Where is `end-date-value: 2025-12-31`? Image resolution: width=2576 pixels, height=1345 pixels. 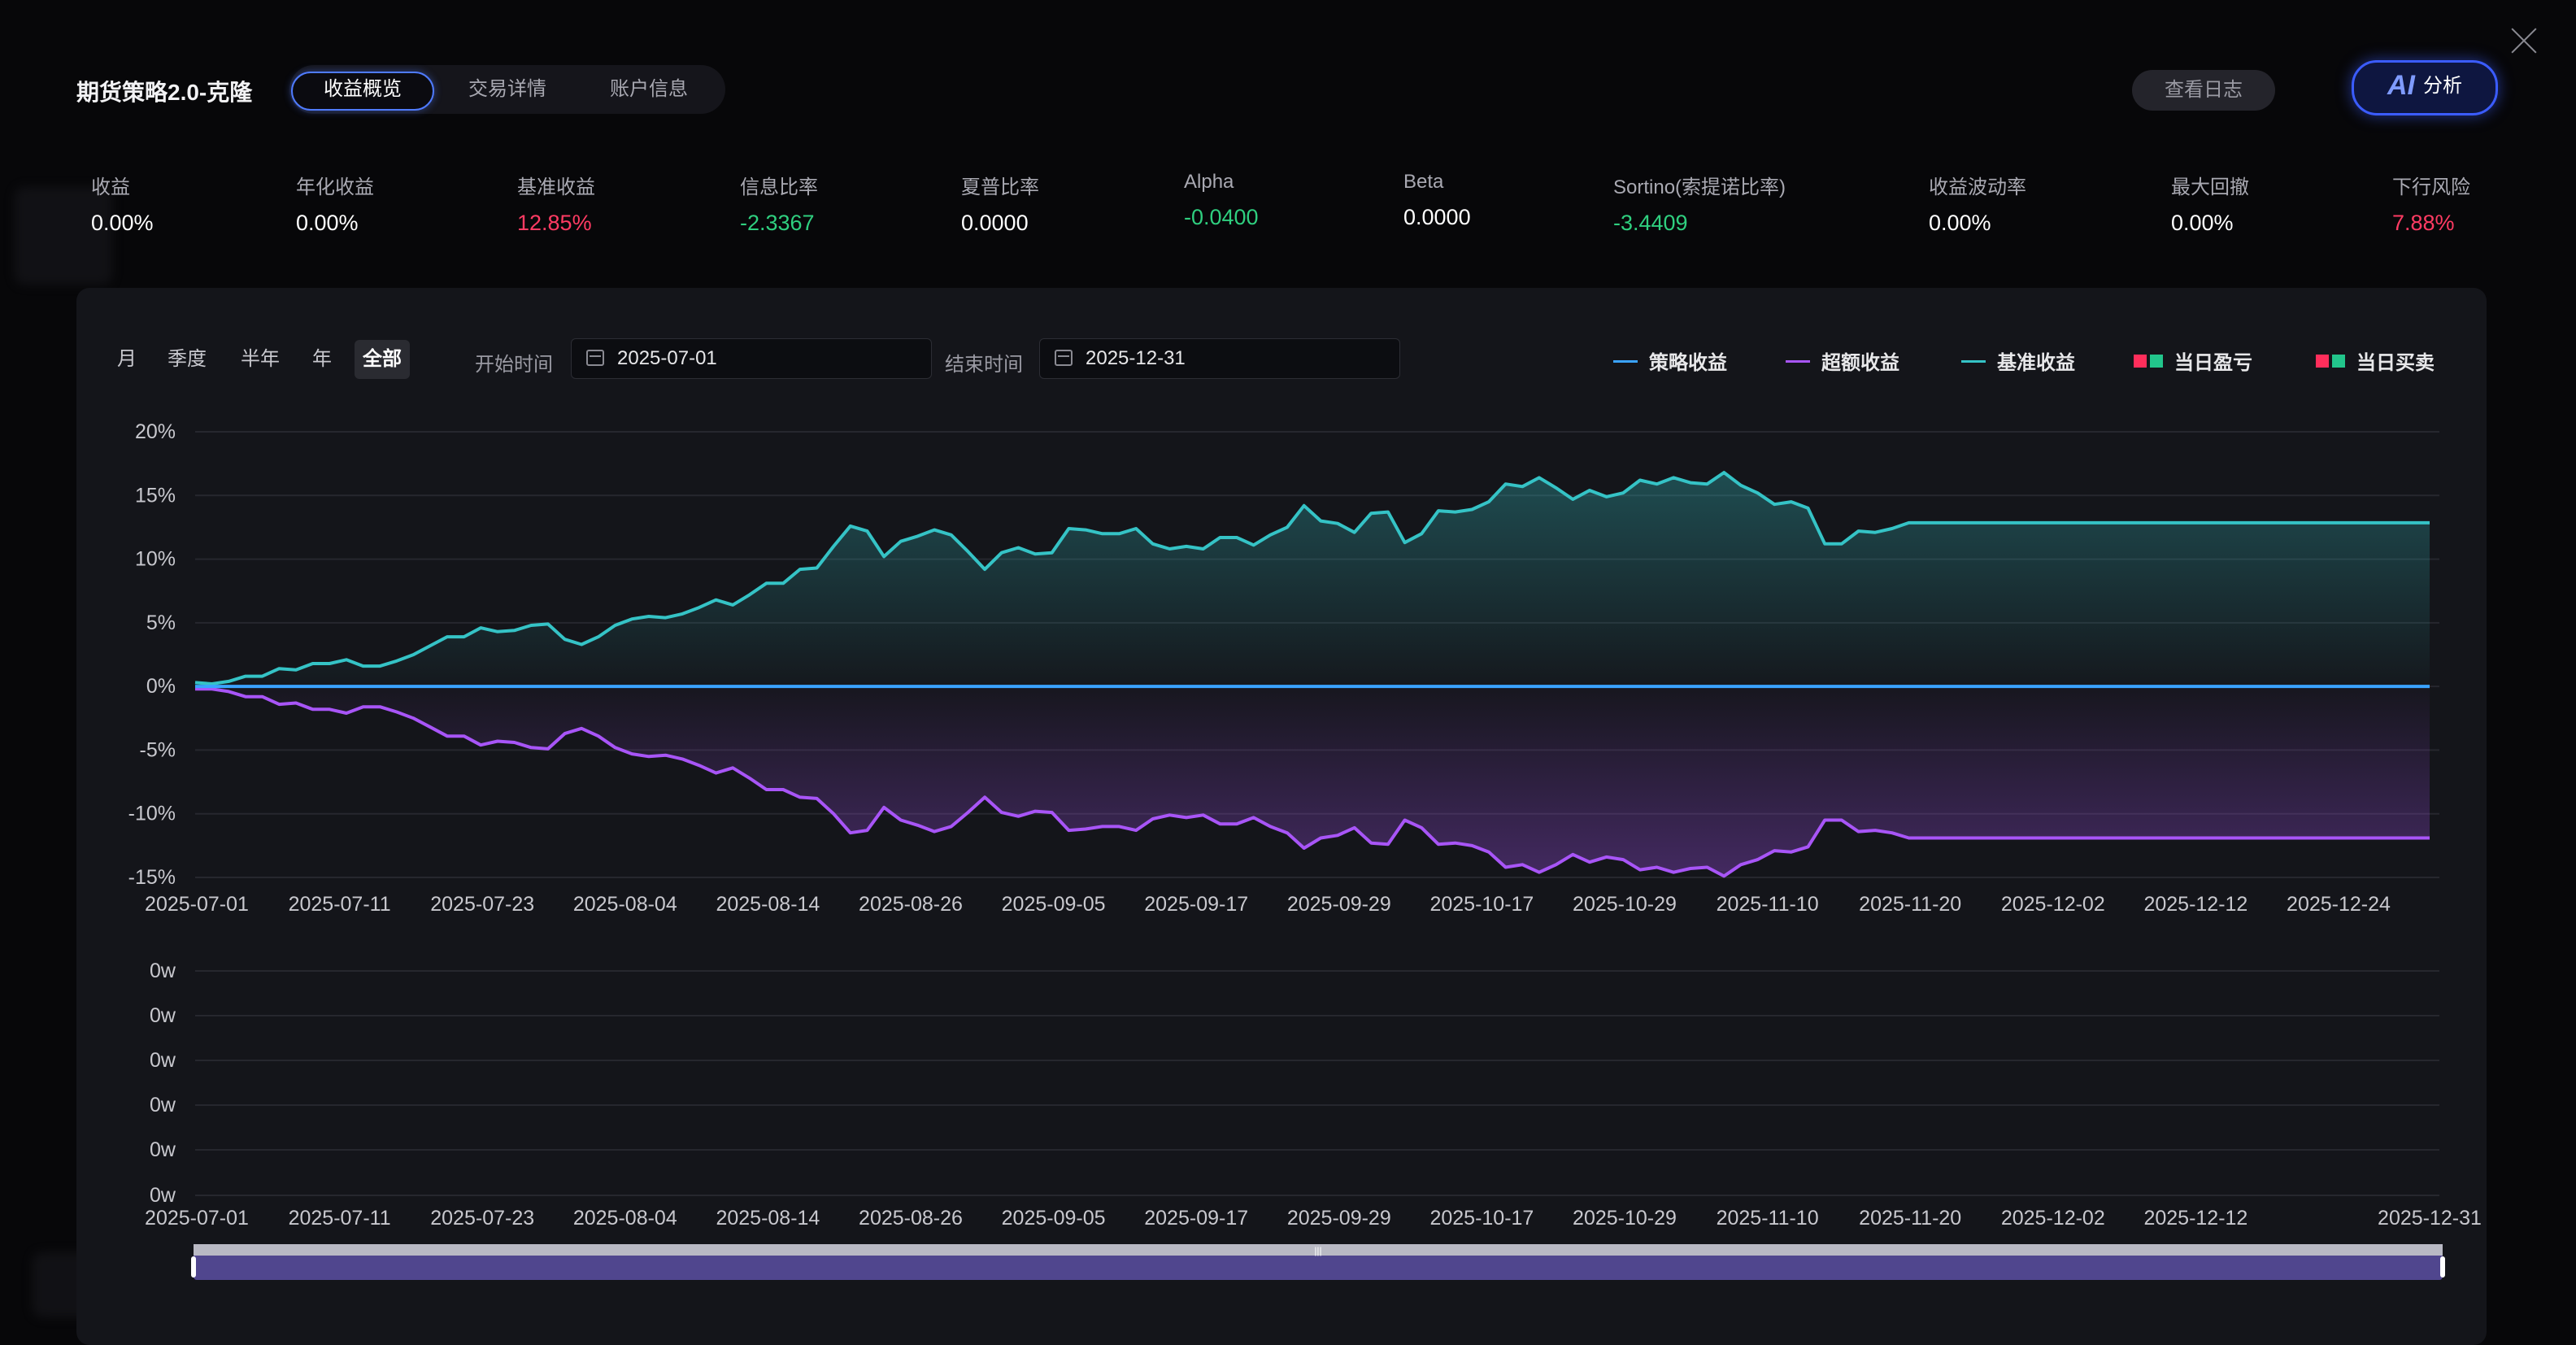
end-date-value: 2025-12-31 is located at coordinates (1136, 358).